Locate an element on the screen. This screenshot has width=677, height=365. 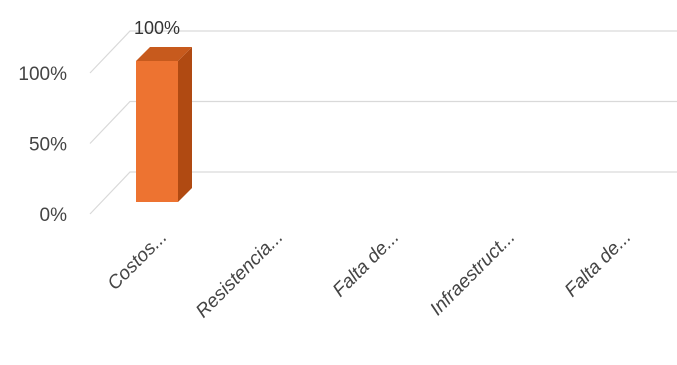
bars is located at coordinates (164, 124).